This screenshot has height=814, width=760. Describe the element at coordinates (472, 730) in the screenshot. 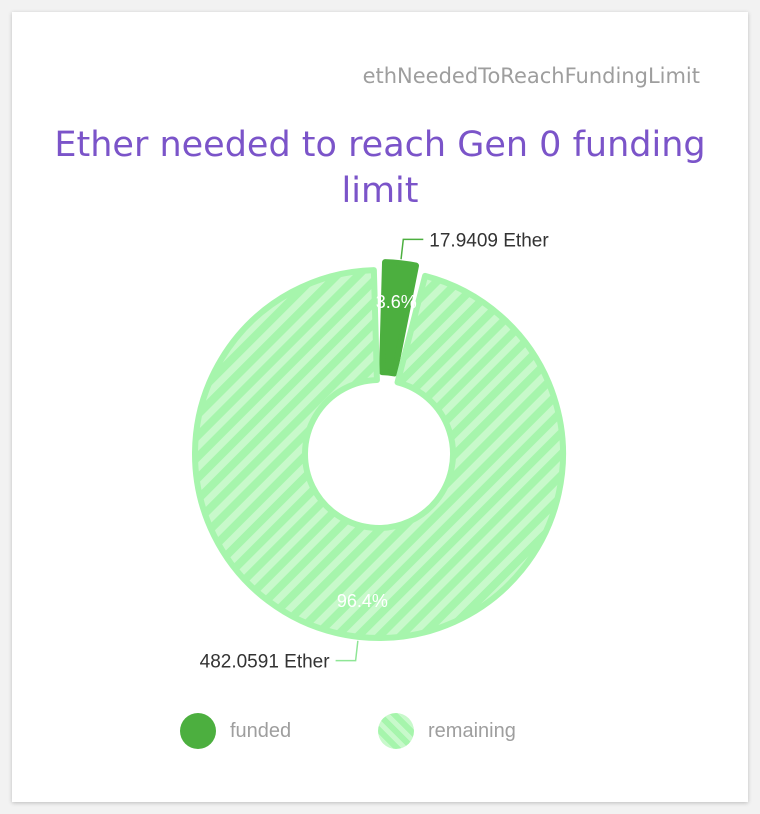

I see `legend-label-remaining: remaining` at that location.